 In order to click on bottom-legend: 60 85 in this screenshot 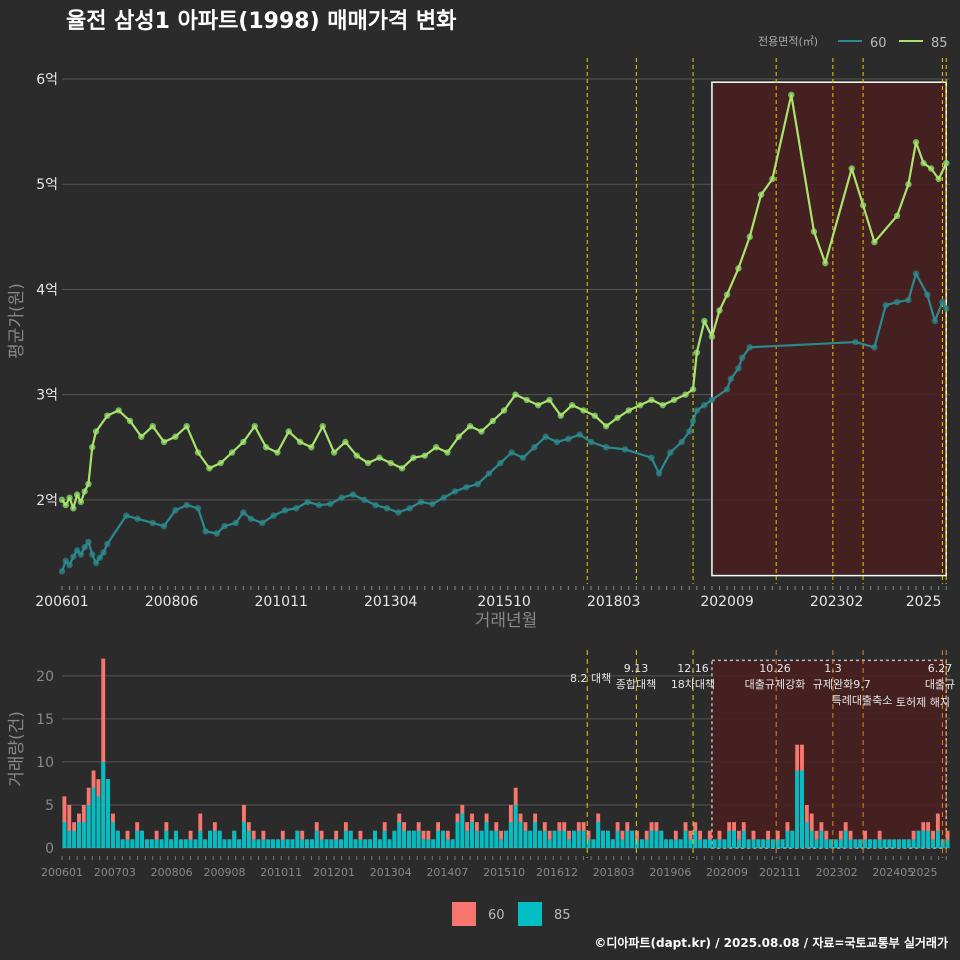, I will do `click(511, 914)`.